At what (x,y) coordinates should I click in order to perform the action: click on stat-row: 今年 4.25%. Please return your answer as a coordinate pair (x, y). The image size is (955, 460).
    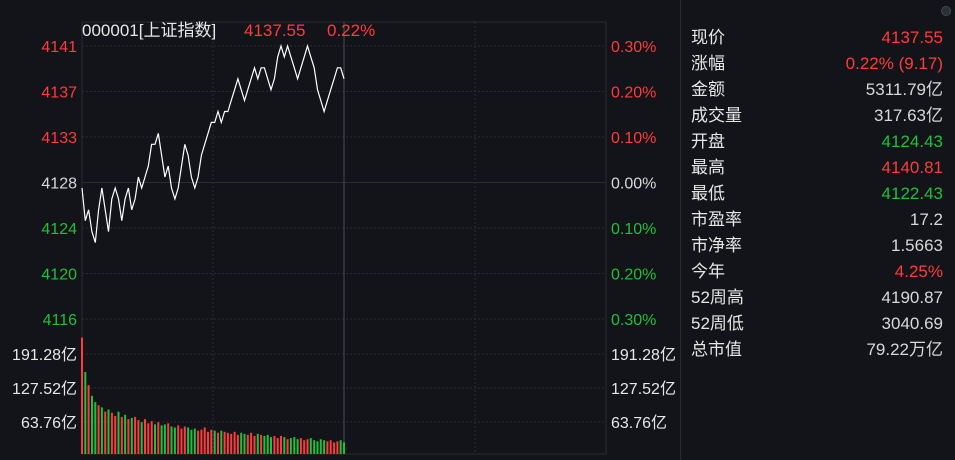
    Looking at the image, I should click on (817, 272).